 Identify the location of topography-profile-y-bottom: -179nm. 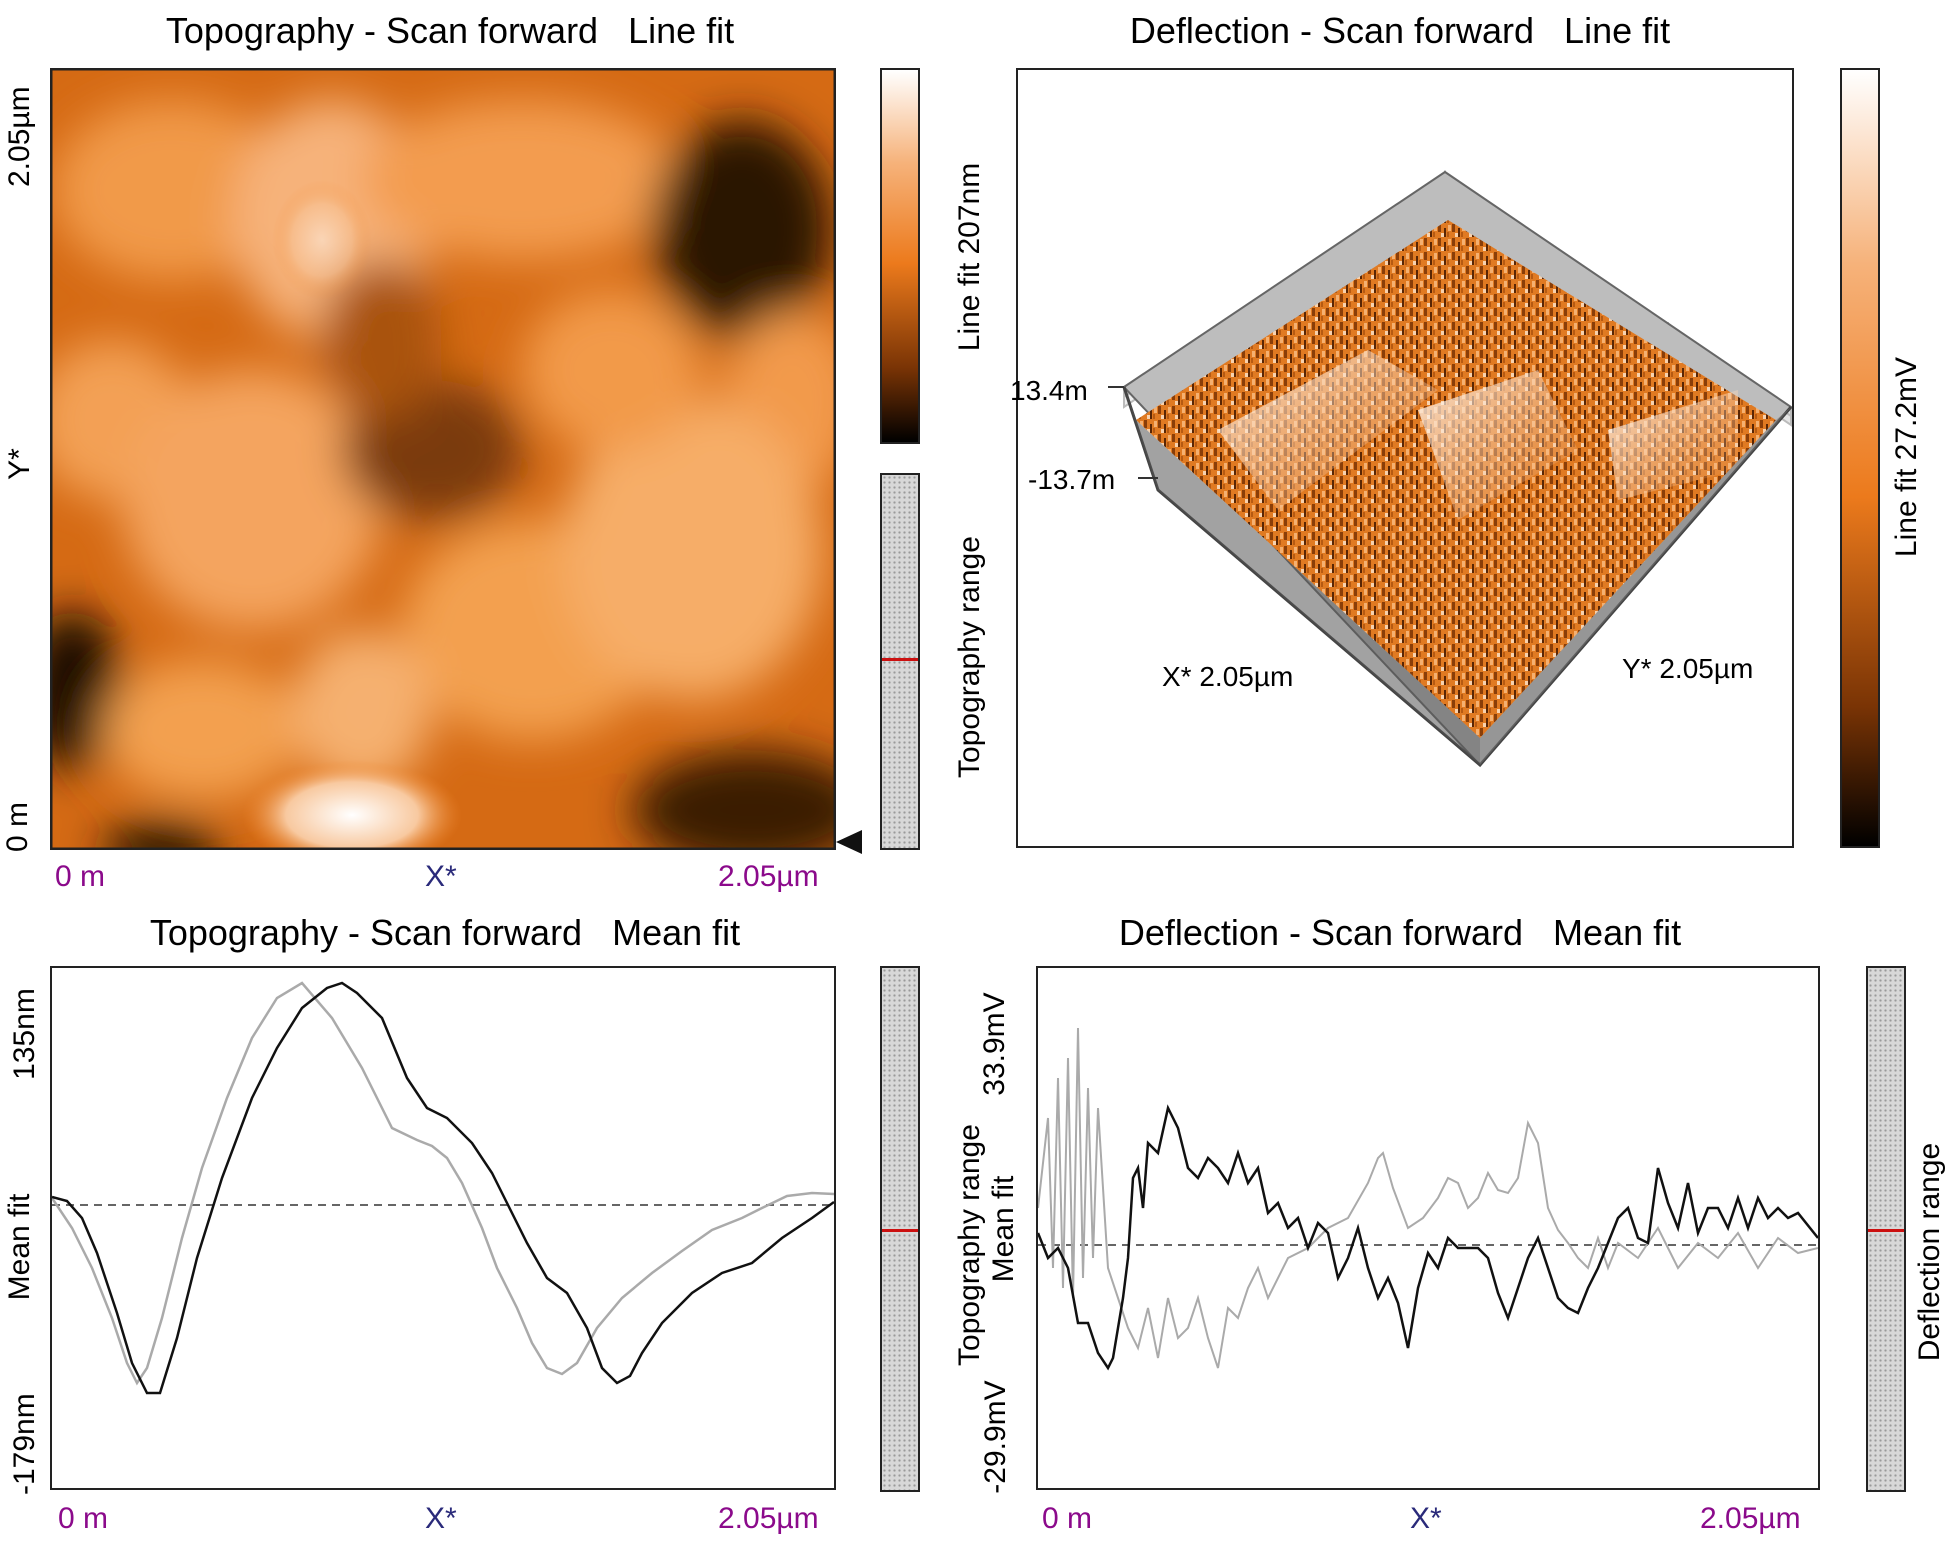
(24, 1444).